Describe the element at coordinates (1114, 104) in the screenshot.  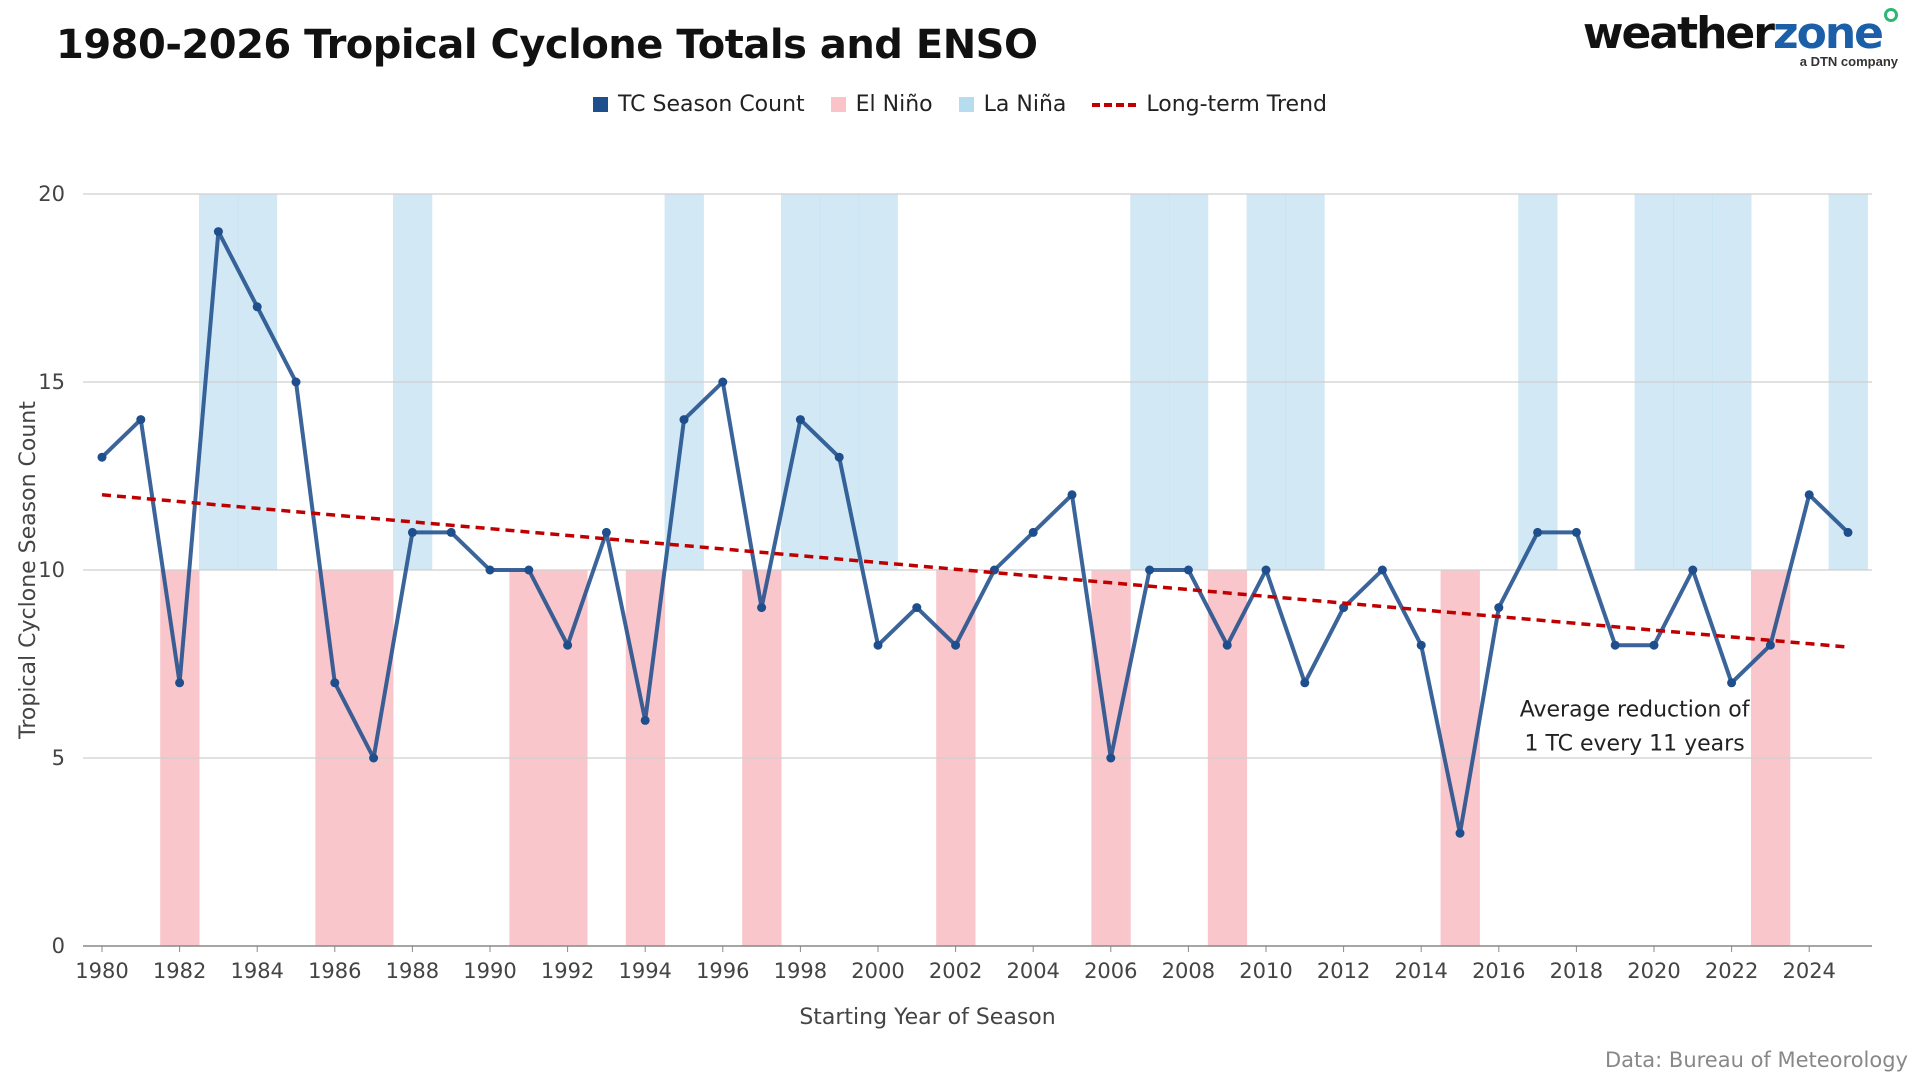
I see `legend-swatch-trend` at that location.